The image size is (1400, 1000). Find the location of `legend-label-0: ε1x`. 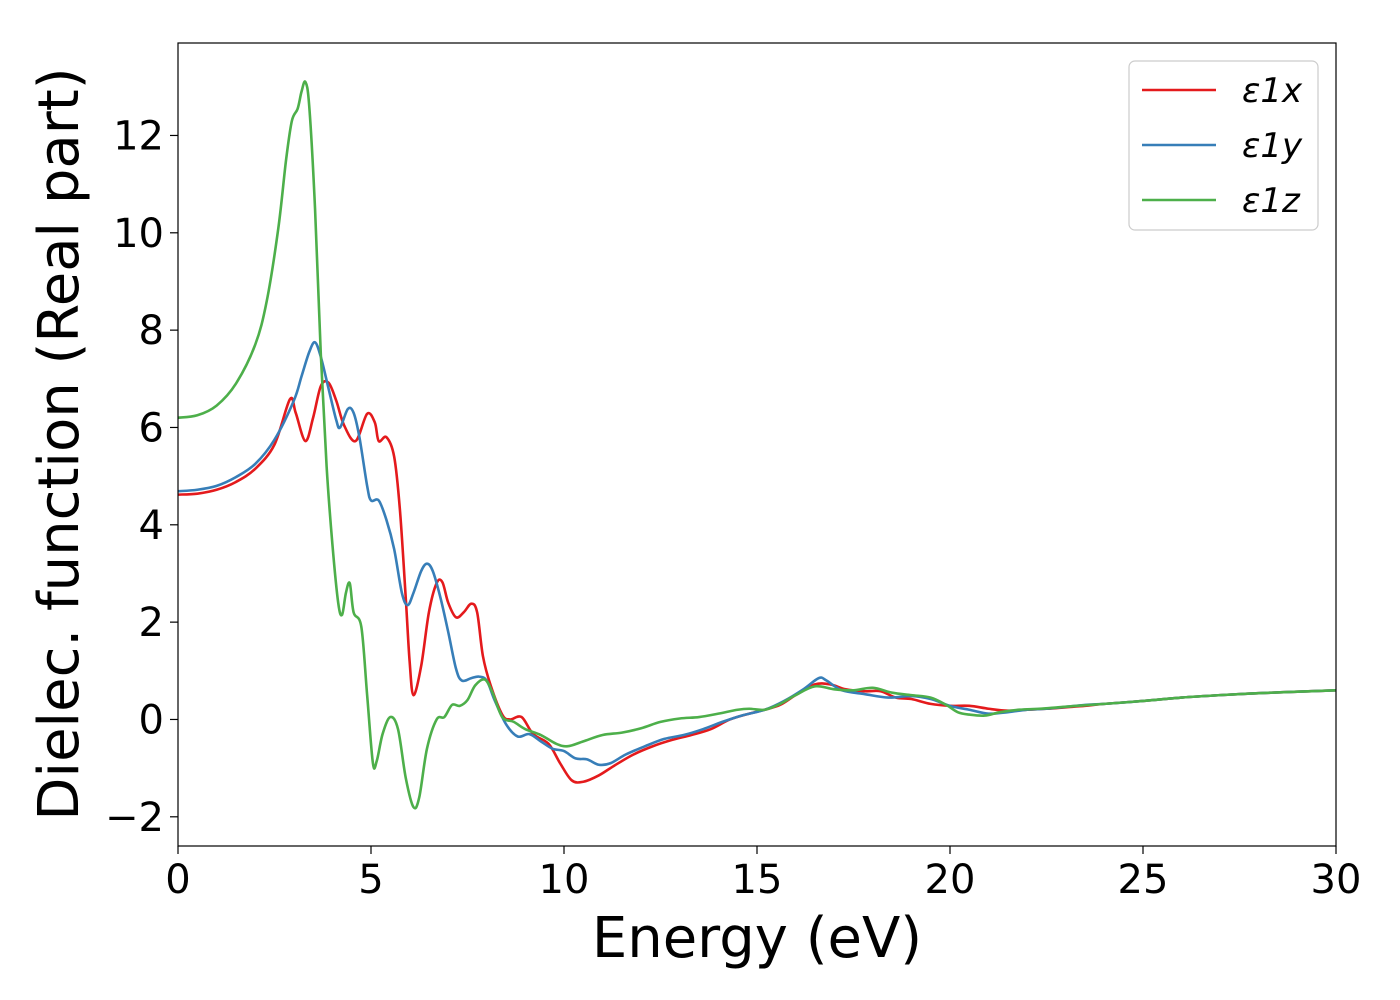

legend-label-0: ε1x is located at coordinates (1272, 91).